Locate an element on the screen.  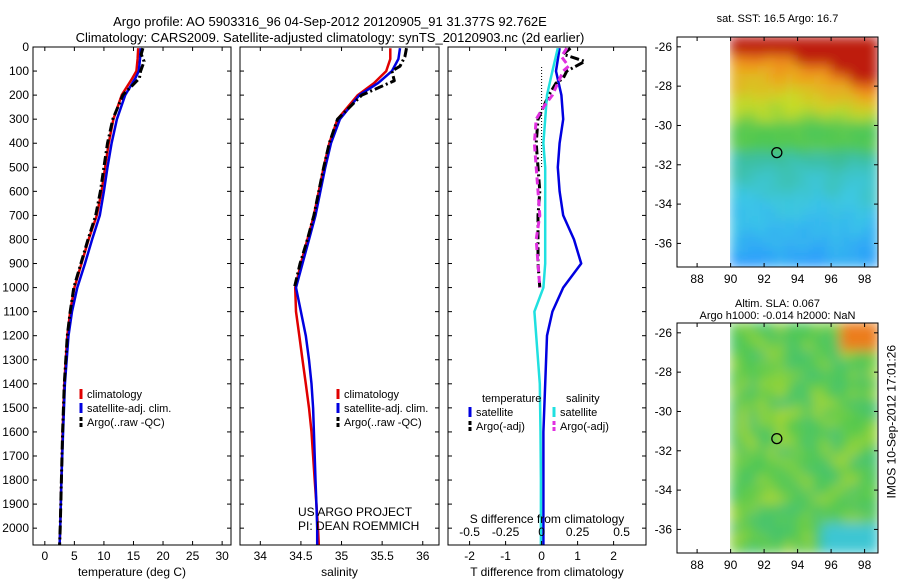
x-tick-label: 10 is located at coordinates (104, 556).